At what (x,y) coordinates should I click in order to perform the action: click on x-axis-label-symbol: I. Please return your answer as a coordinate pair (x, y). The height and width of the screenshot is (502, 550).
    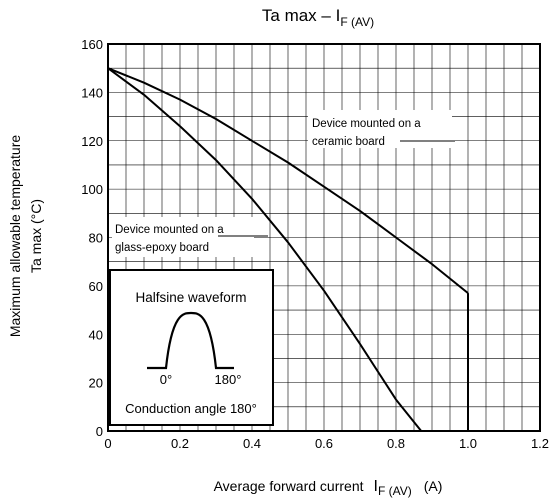
    Looking at the image, I should click on (376, 486).